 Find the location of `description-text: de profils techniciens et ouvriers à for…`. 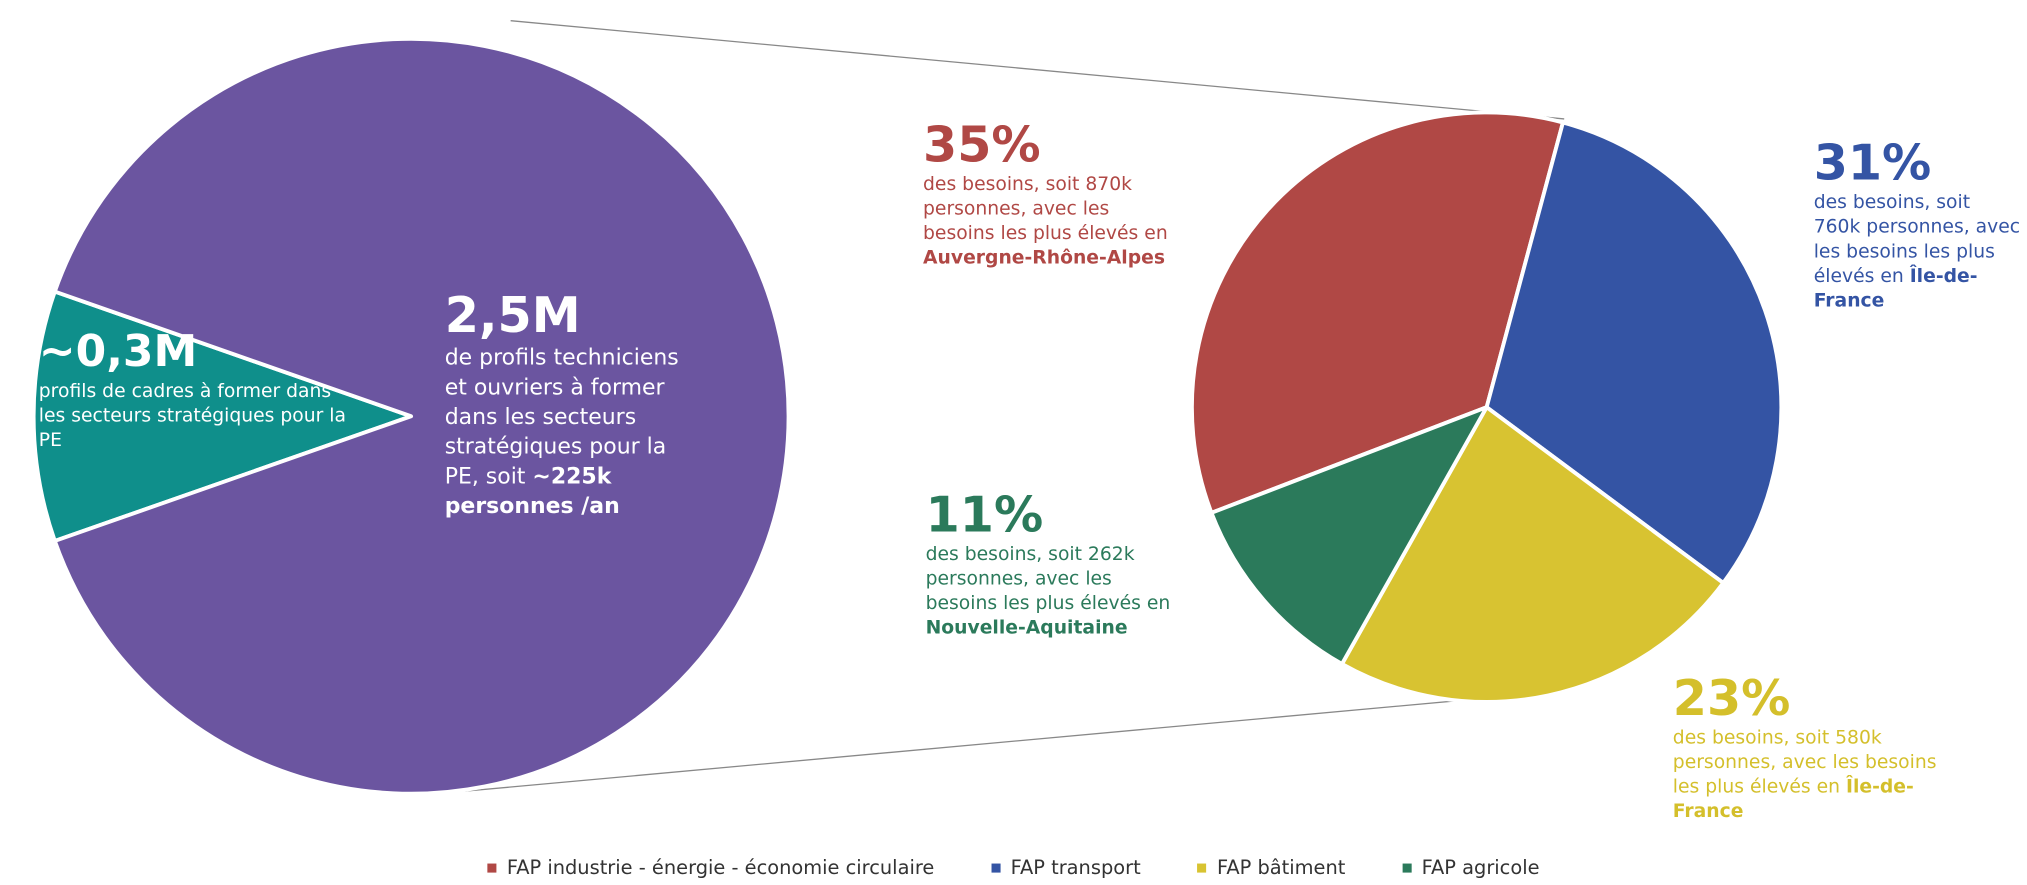

description-text: de profils techniciens et ouvriers à for… is located at coordinates (561, 417).